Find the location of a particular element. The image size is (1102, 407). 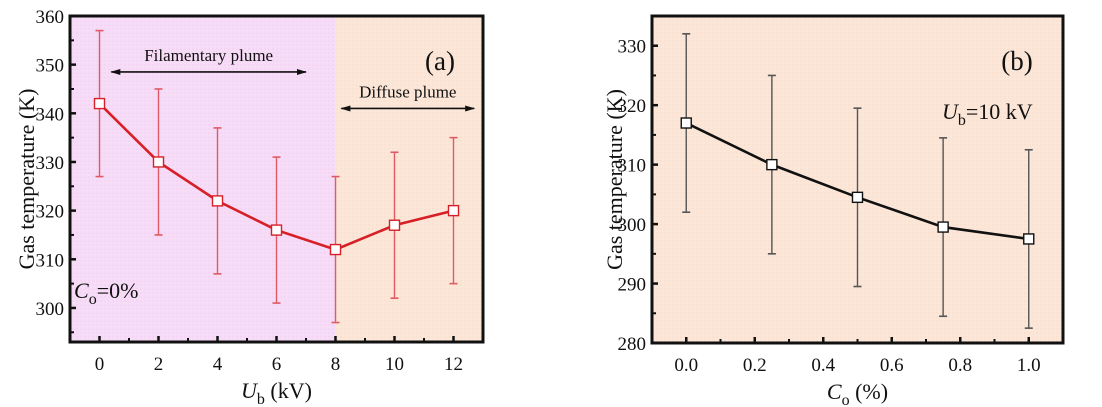

condition-subscript: b is located at coordinates (962, 120).